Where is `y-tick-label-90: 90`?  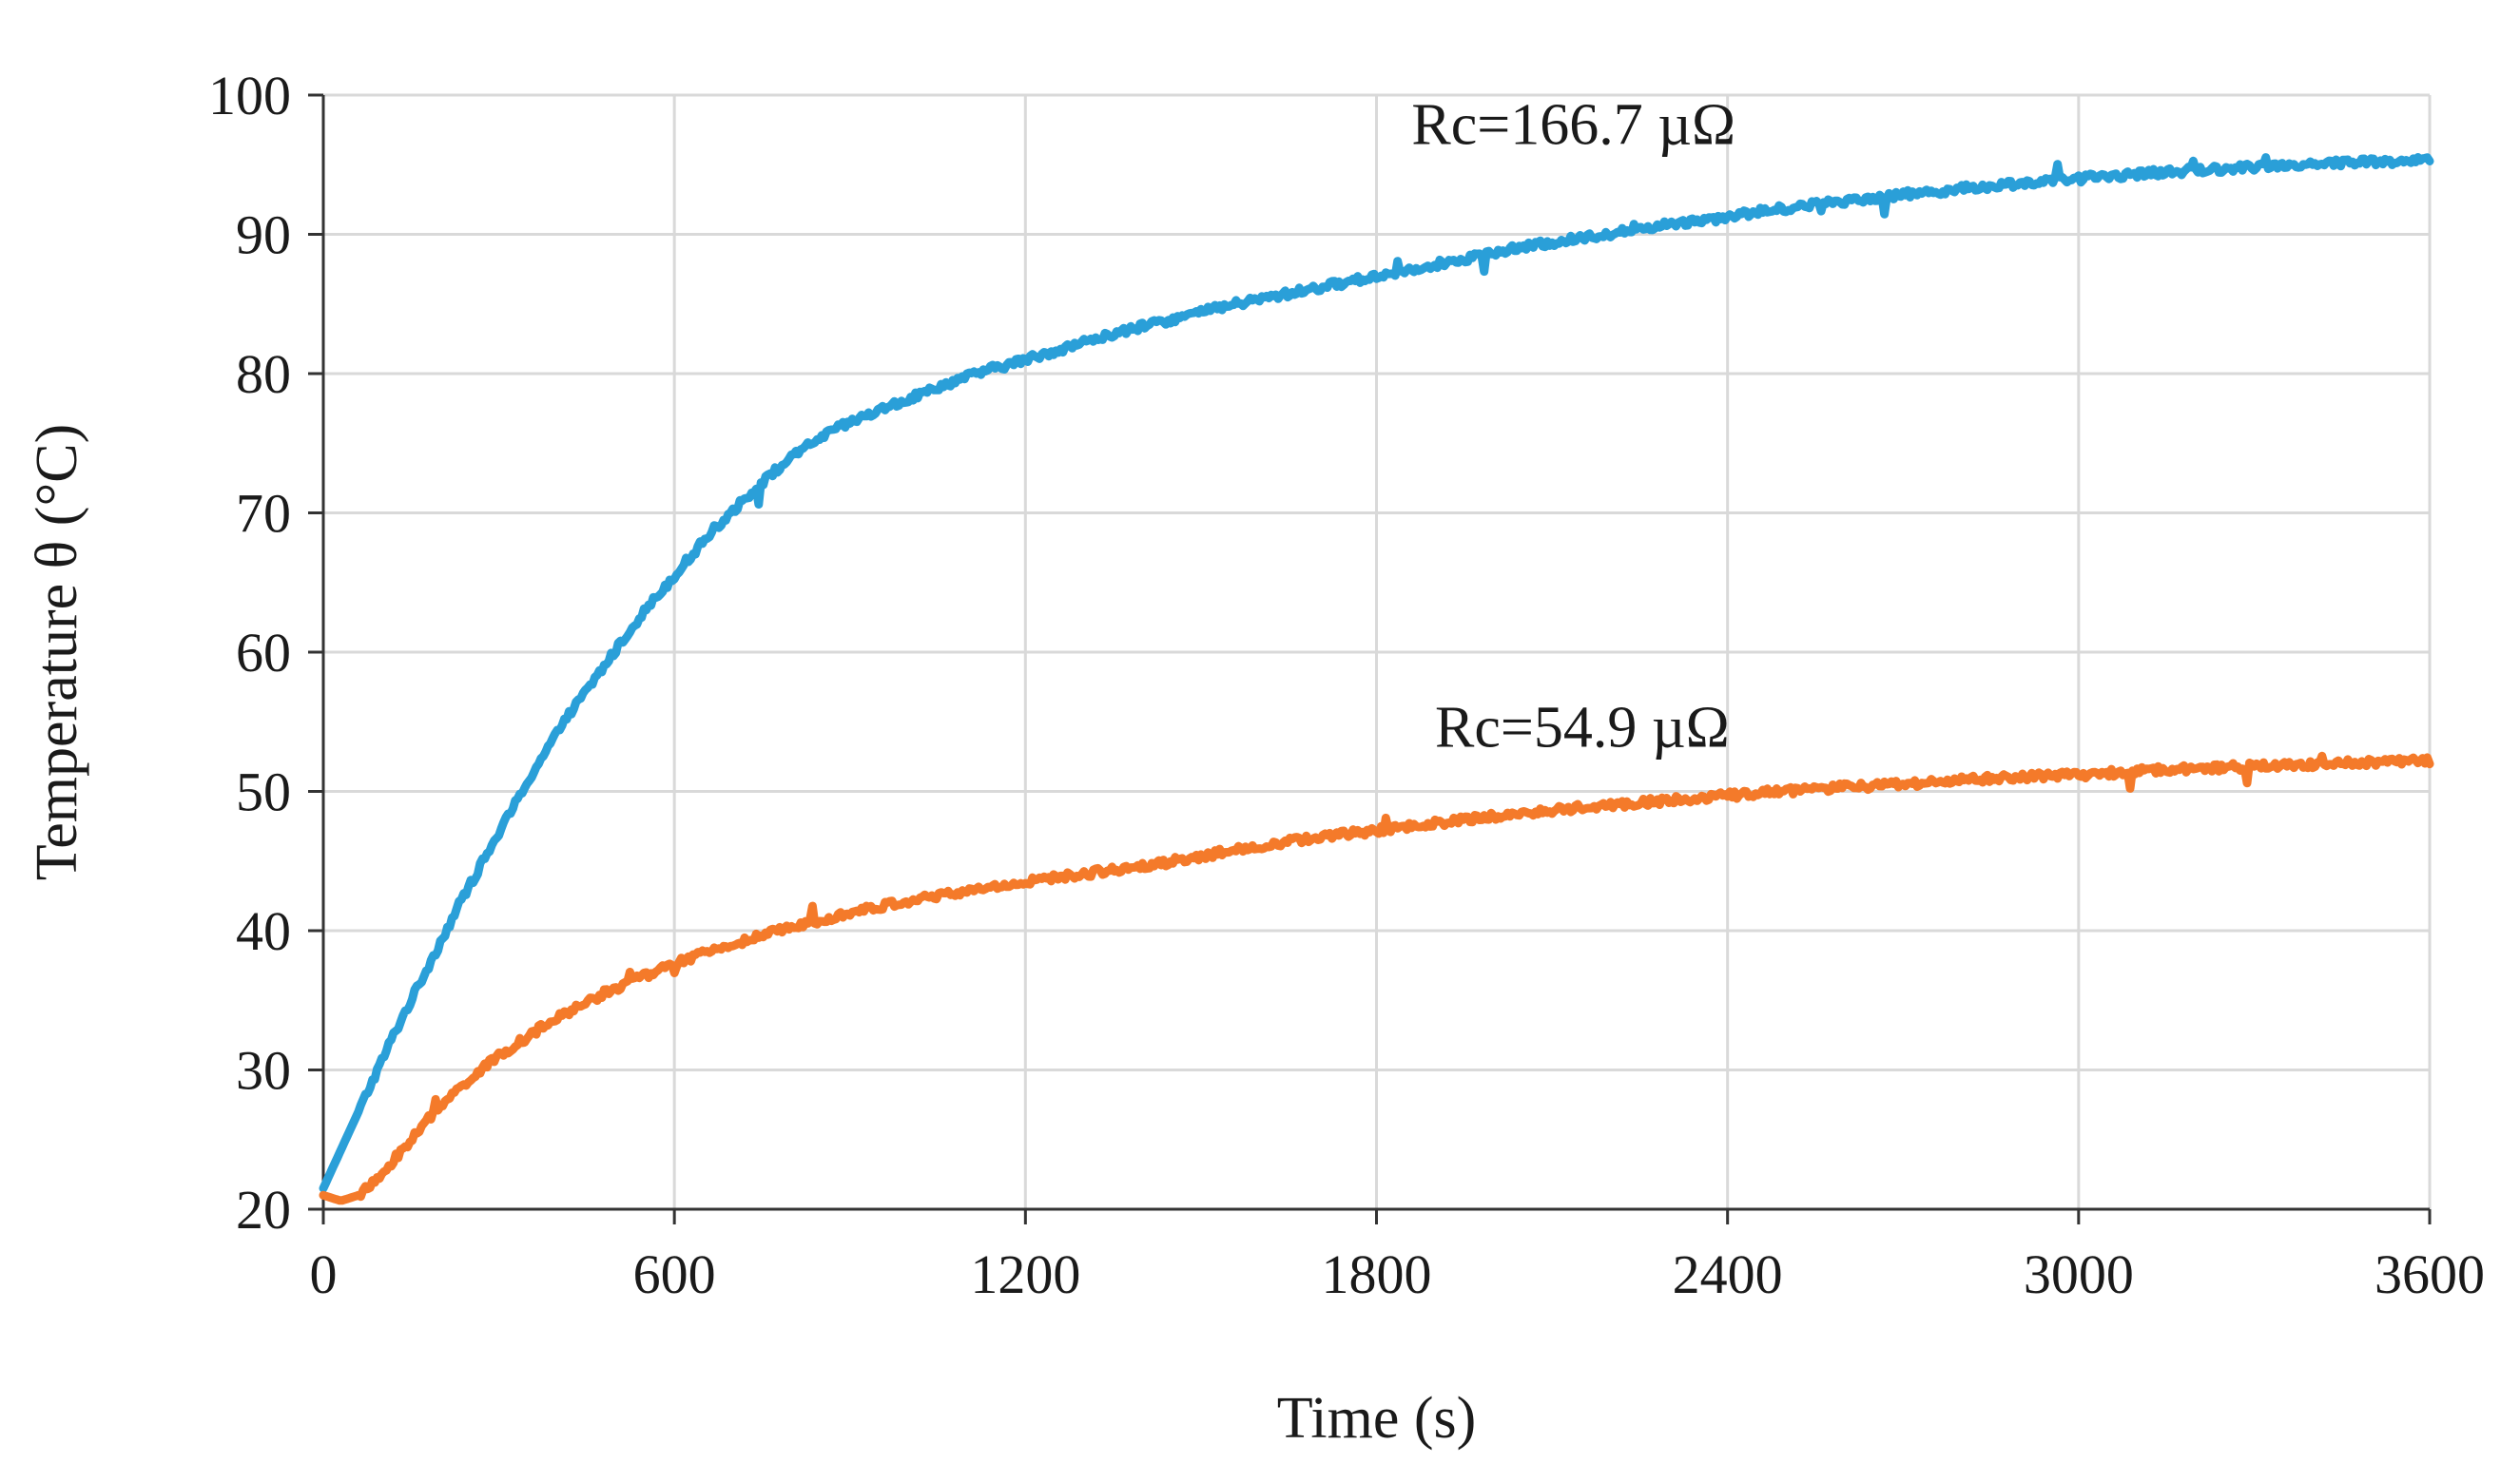
y-tick-label-90: 90 is located at coordinates (263, 235).